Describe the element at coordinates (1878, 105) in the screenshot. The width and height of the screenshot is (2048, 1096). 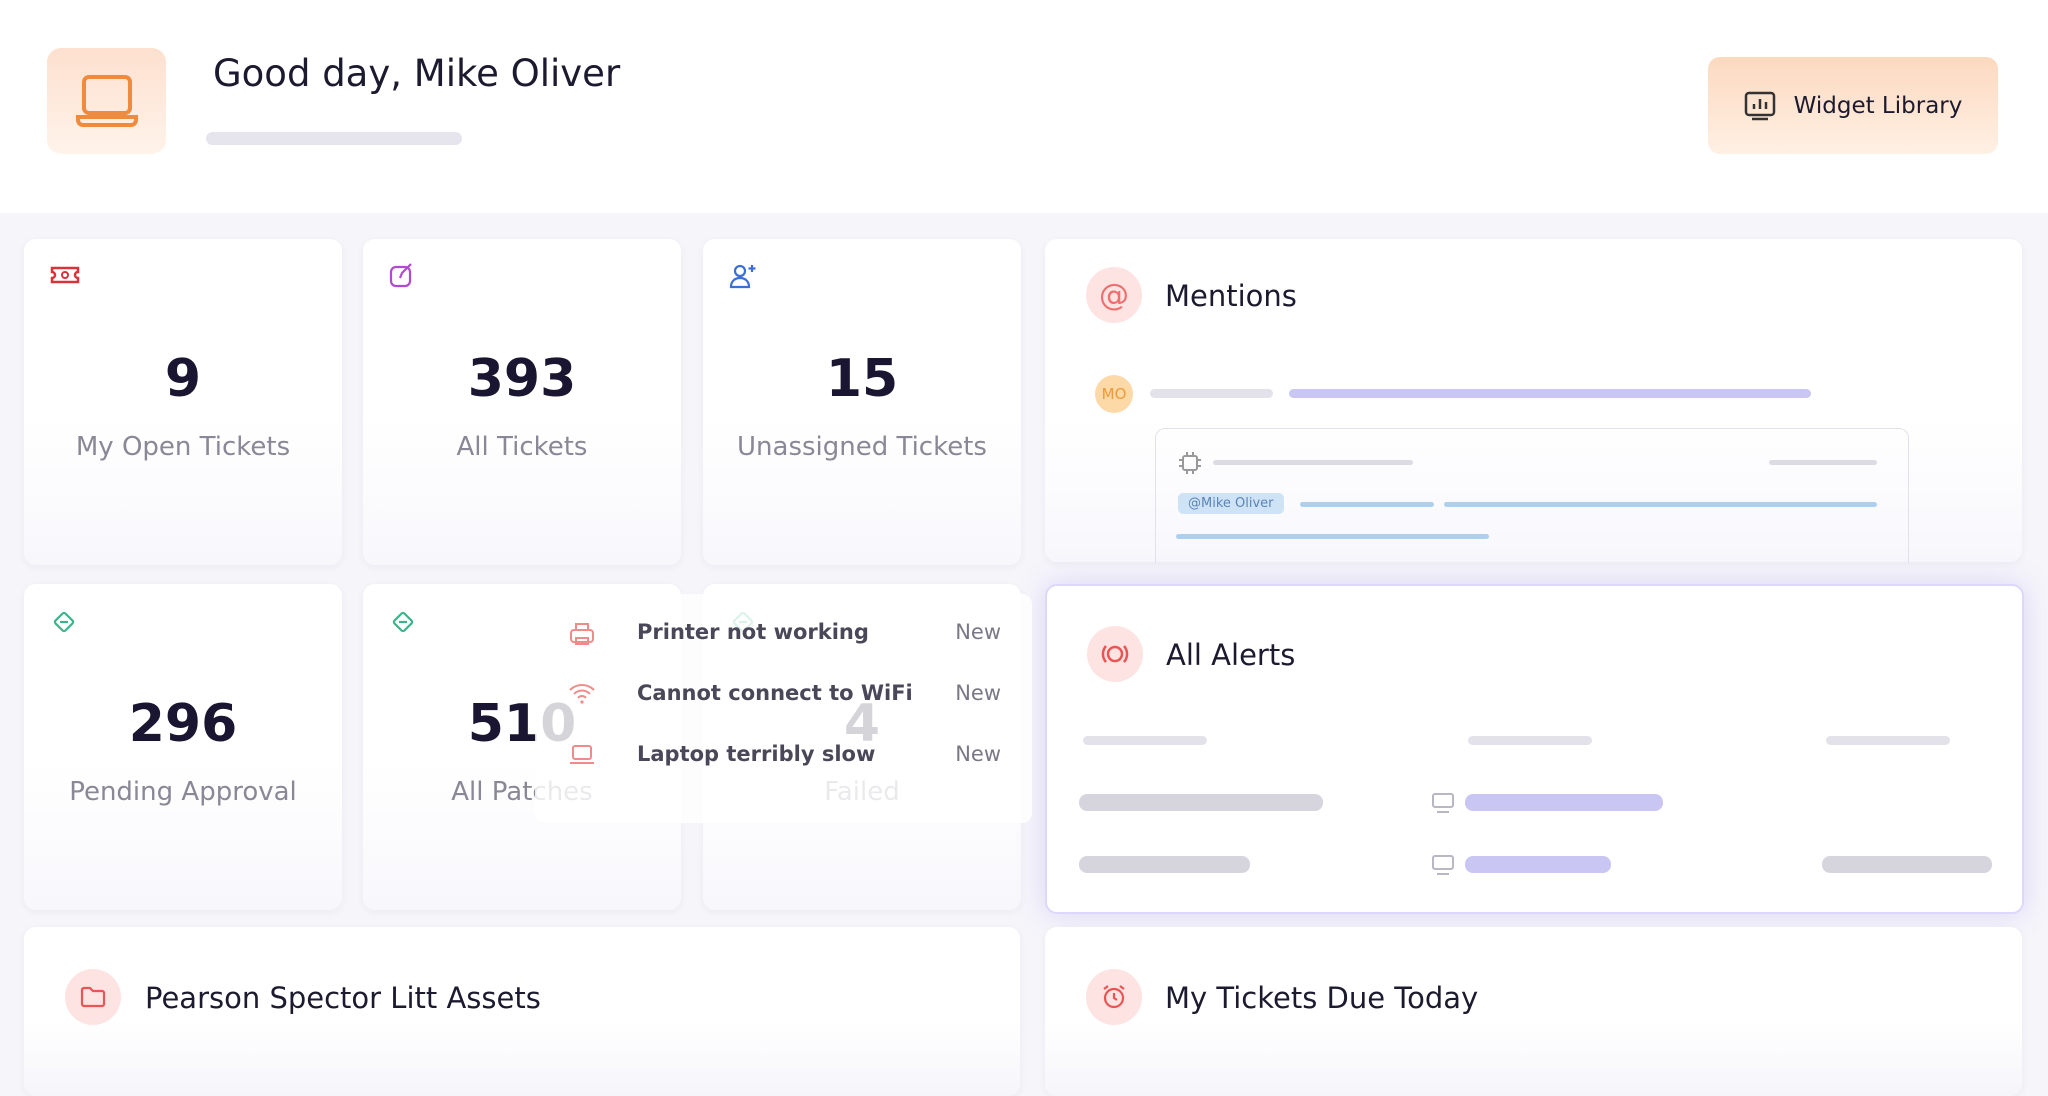
I see `button-label: Widget Library` at that location.